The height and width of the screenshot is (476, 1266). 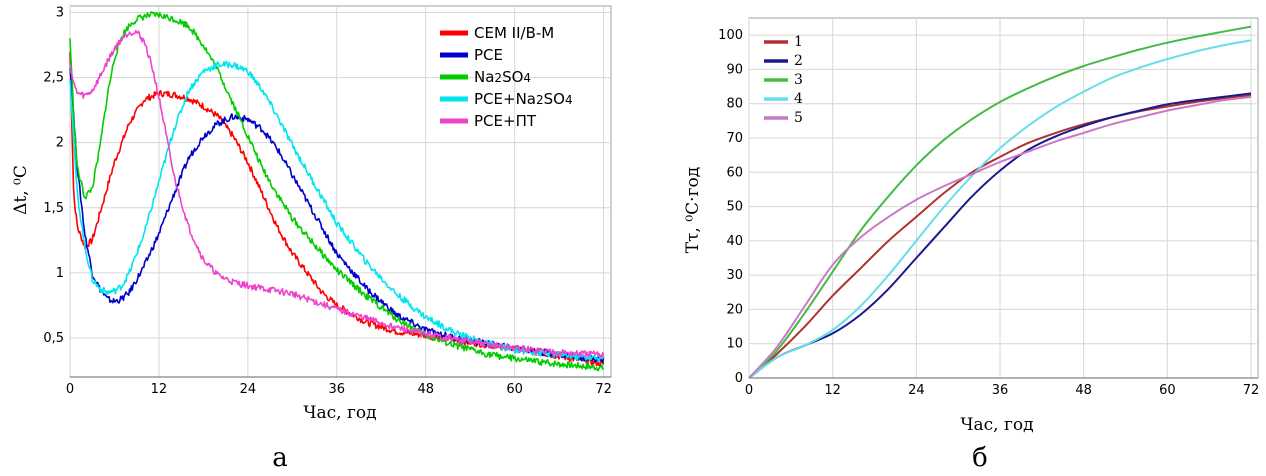 I want to click on panel-label-a: а, so click(x=280, y=458).